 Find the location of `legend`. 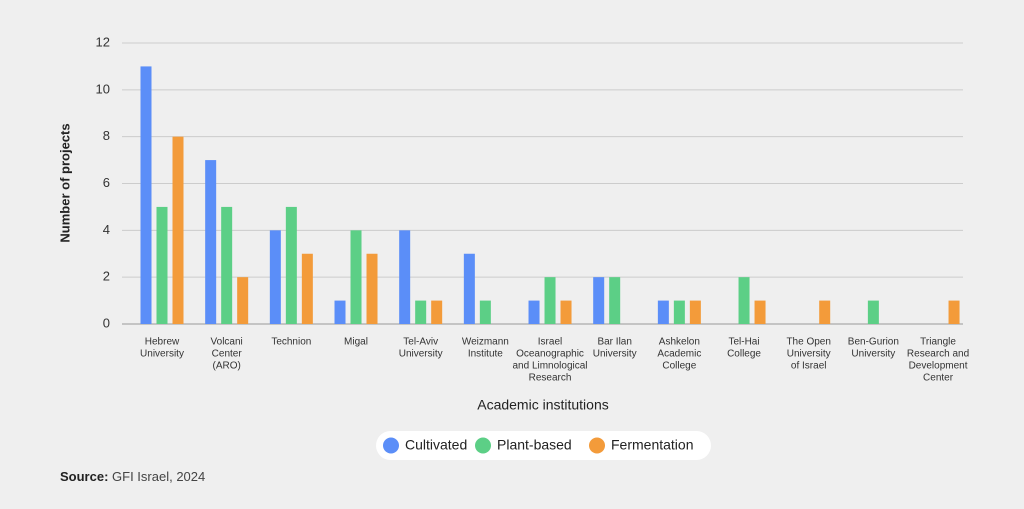

legend is located at coordinates (543, 445).